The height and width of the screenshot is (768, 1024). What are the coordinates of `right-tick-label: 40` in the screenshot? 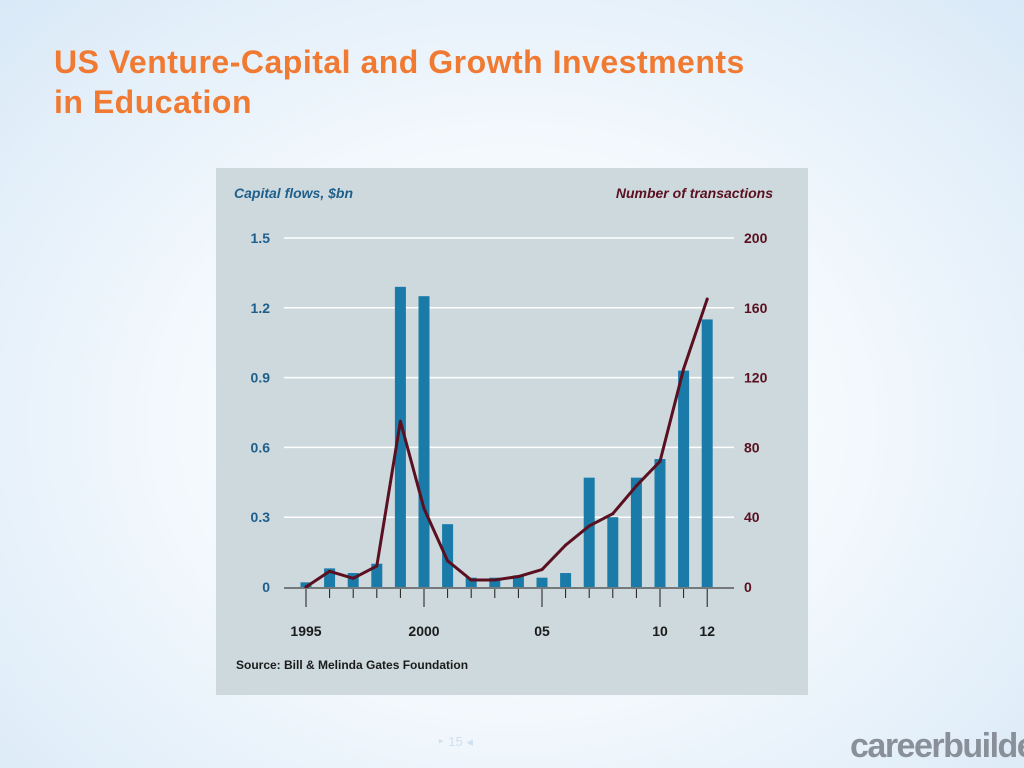 It's located at (752, 517).